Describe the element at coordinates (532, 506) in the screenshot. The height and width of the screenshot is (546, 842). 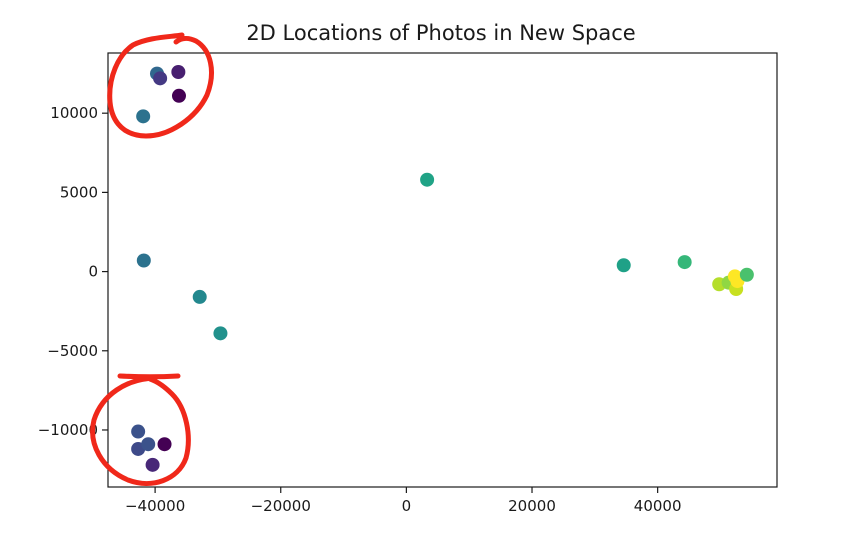
I see `x-tick-label: 20000` at that location.